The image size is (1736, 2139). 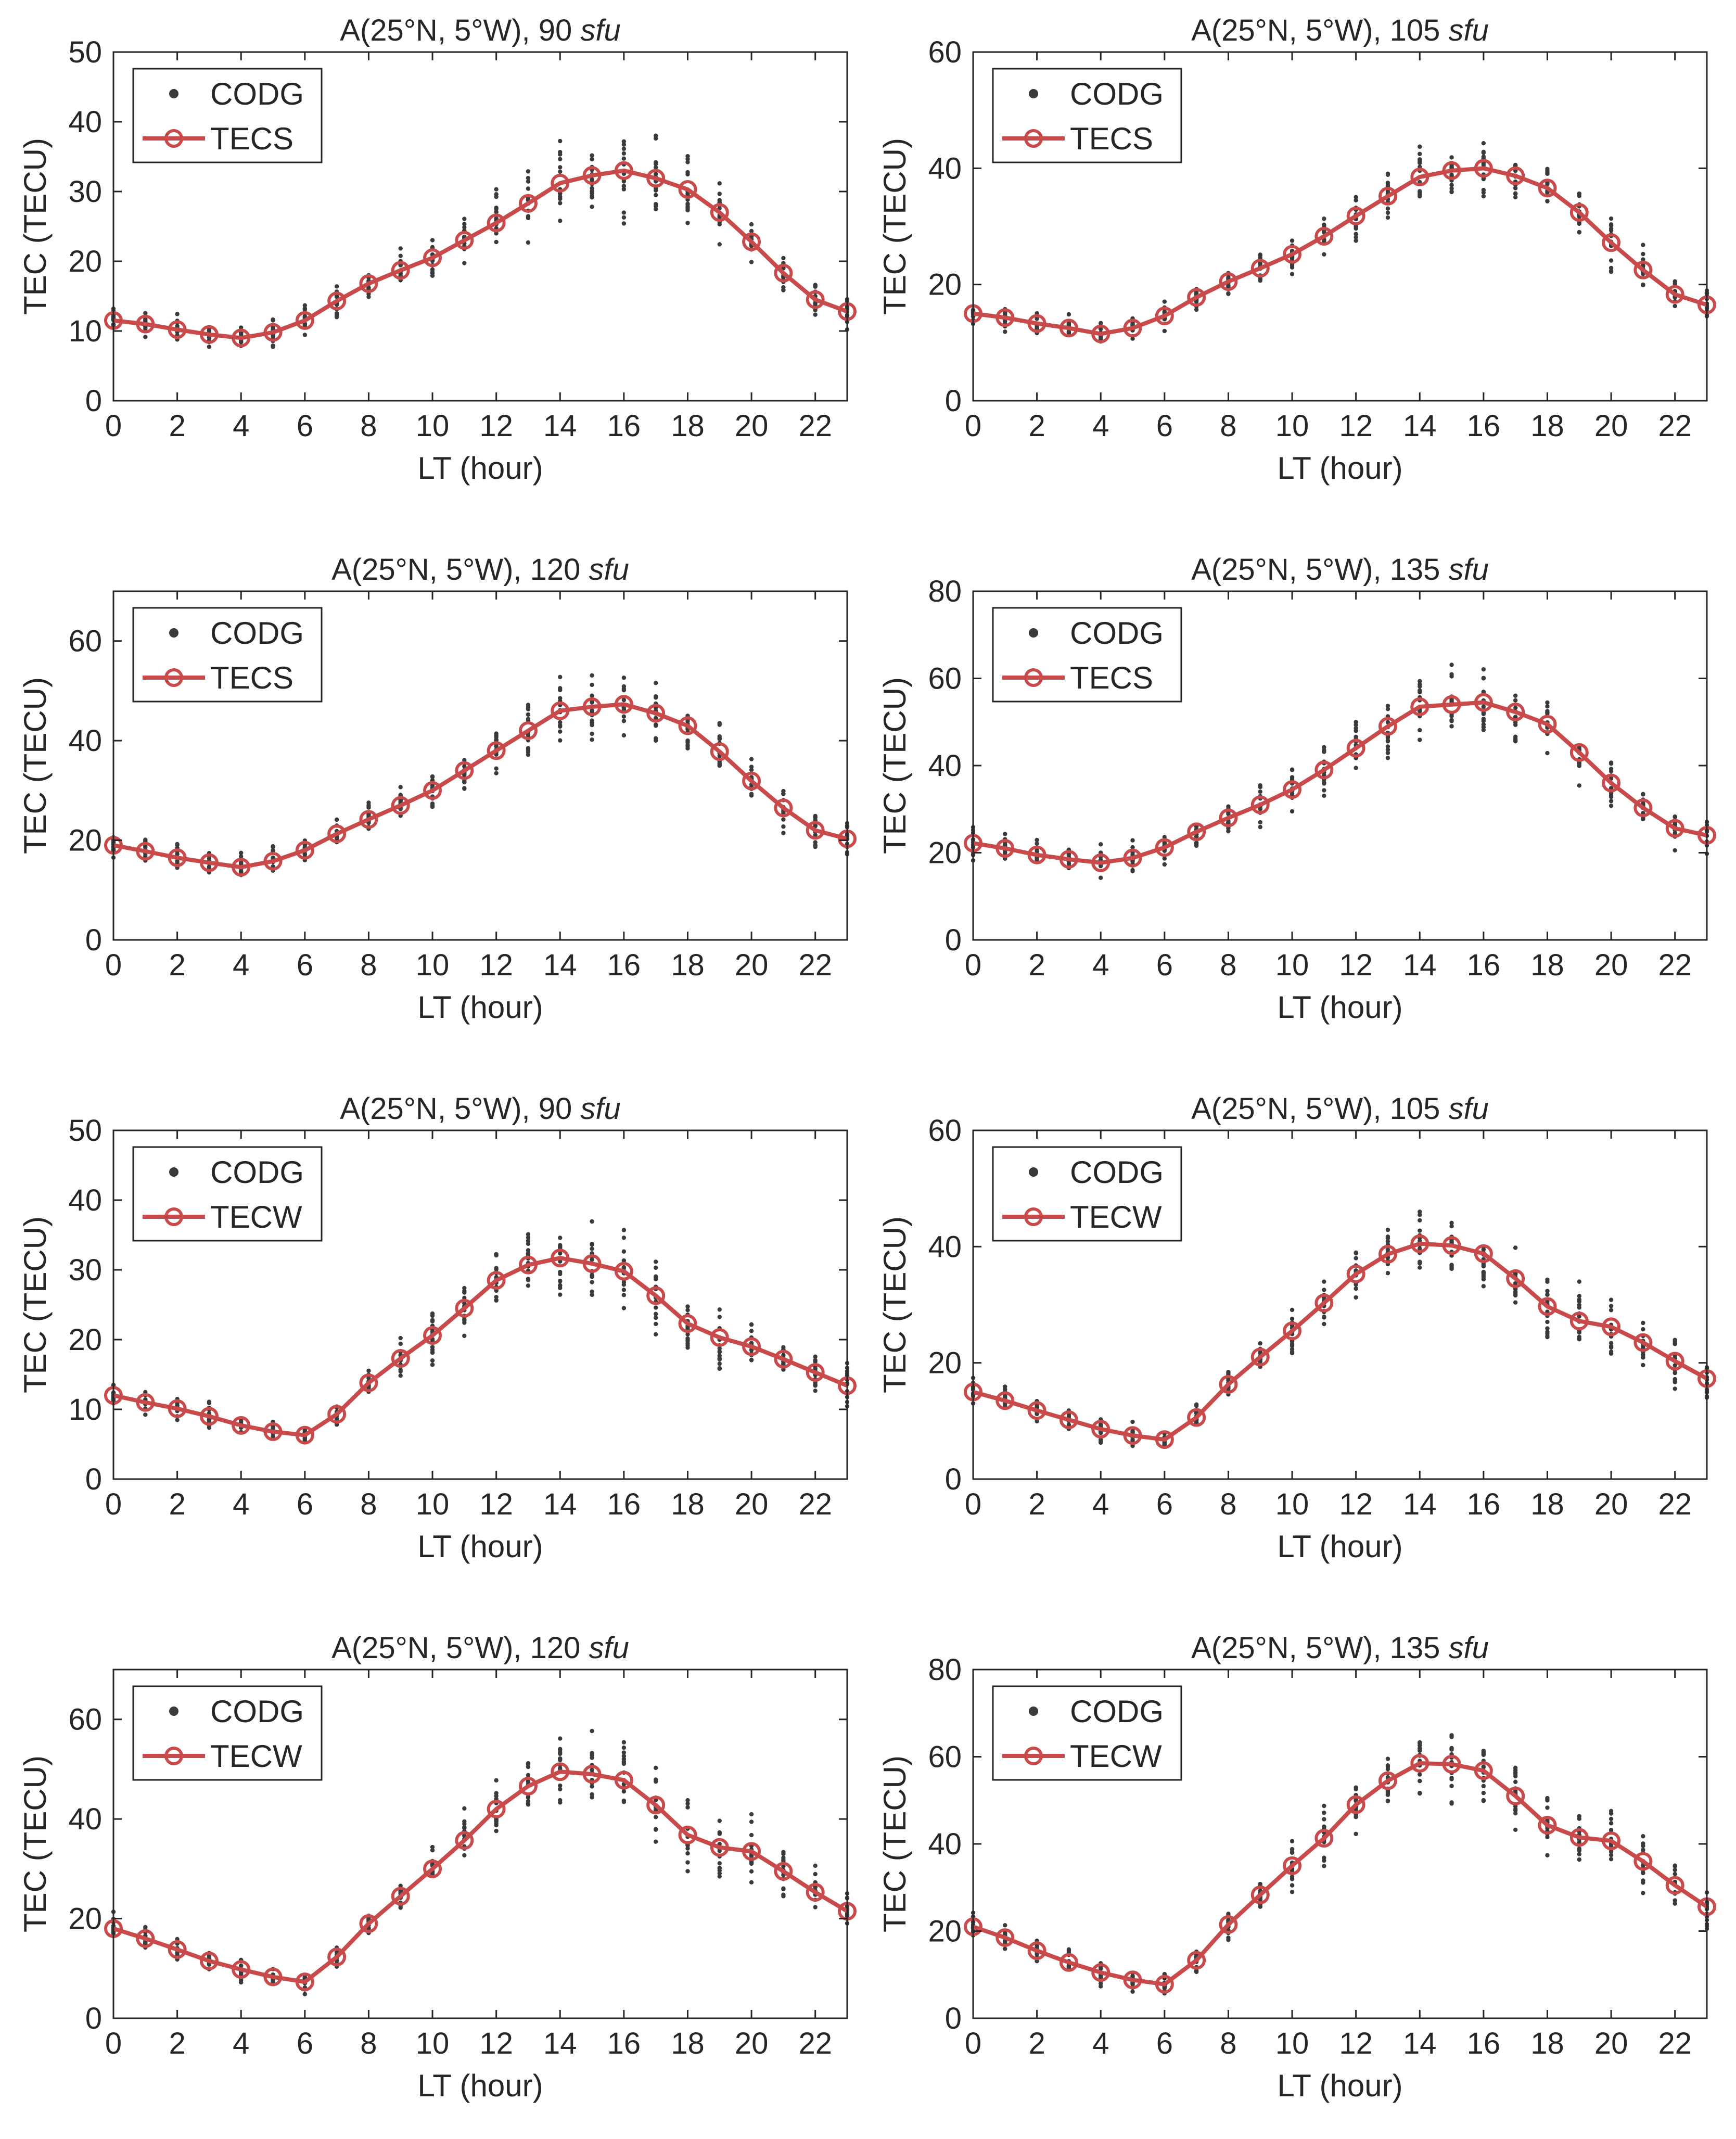 I want to click on legend-codg-dot-icon, so click(x=1033, y=94).